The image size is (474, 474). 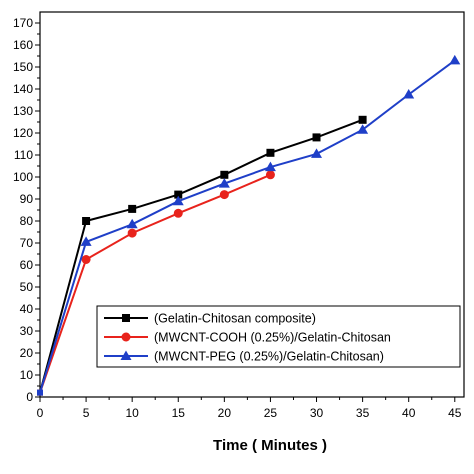 I want to click on legend-label: (Gelatin-Chitosan composite), so click(x=235, y=319).